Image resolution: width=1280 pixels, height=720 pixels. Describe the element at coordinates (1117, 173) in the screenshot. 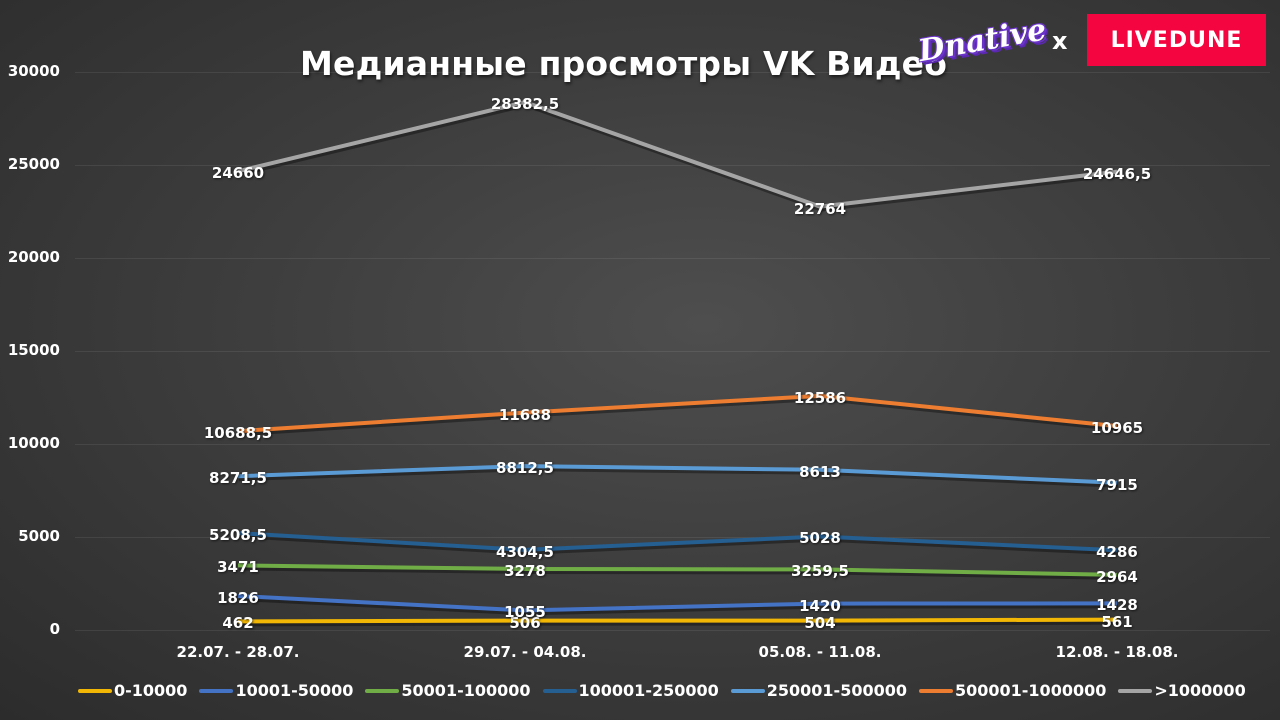

I see `data-label: 24646,5` at that location.